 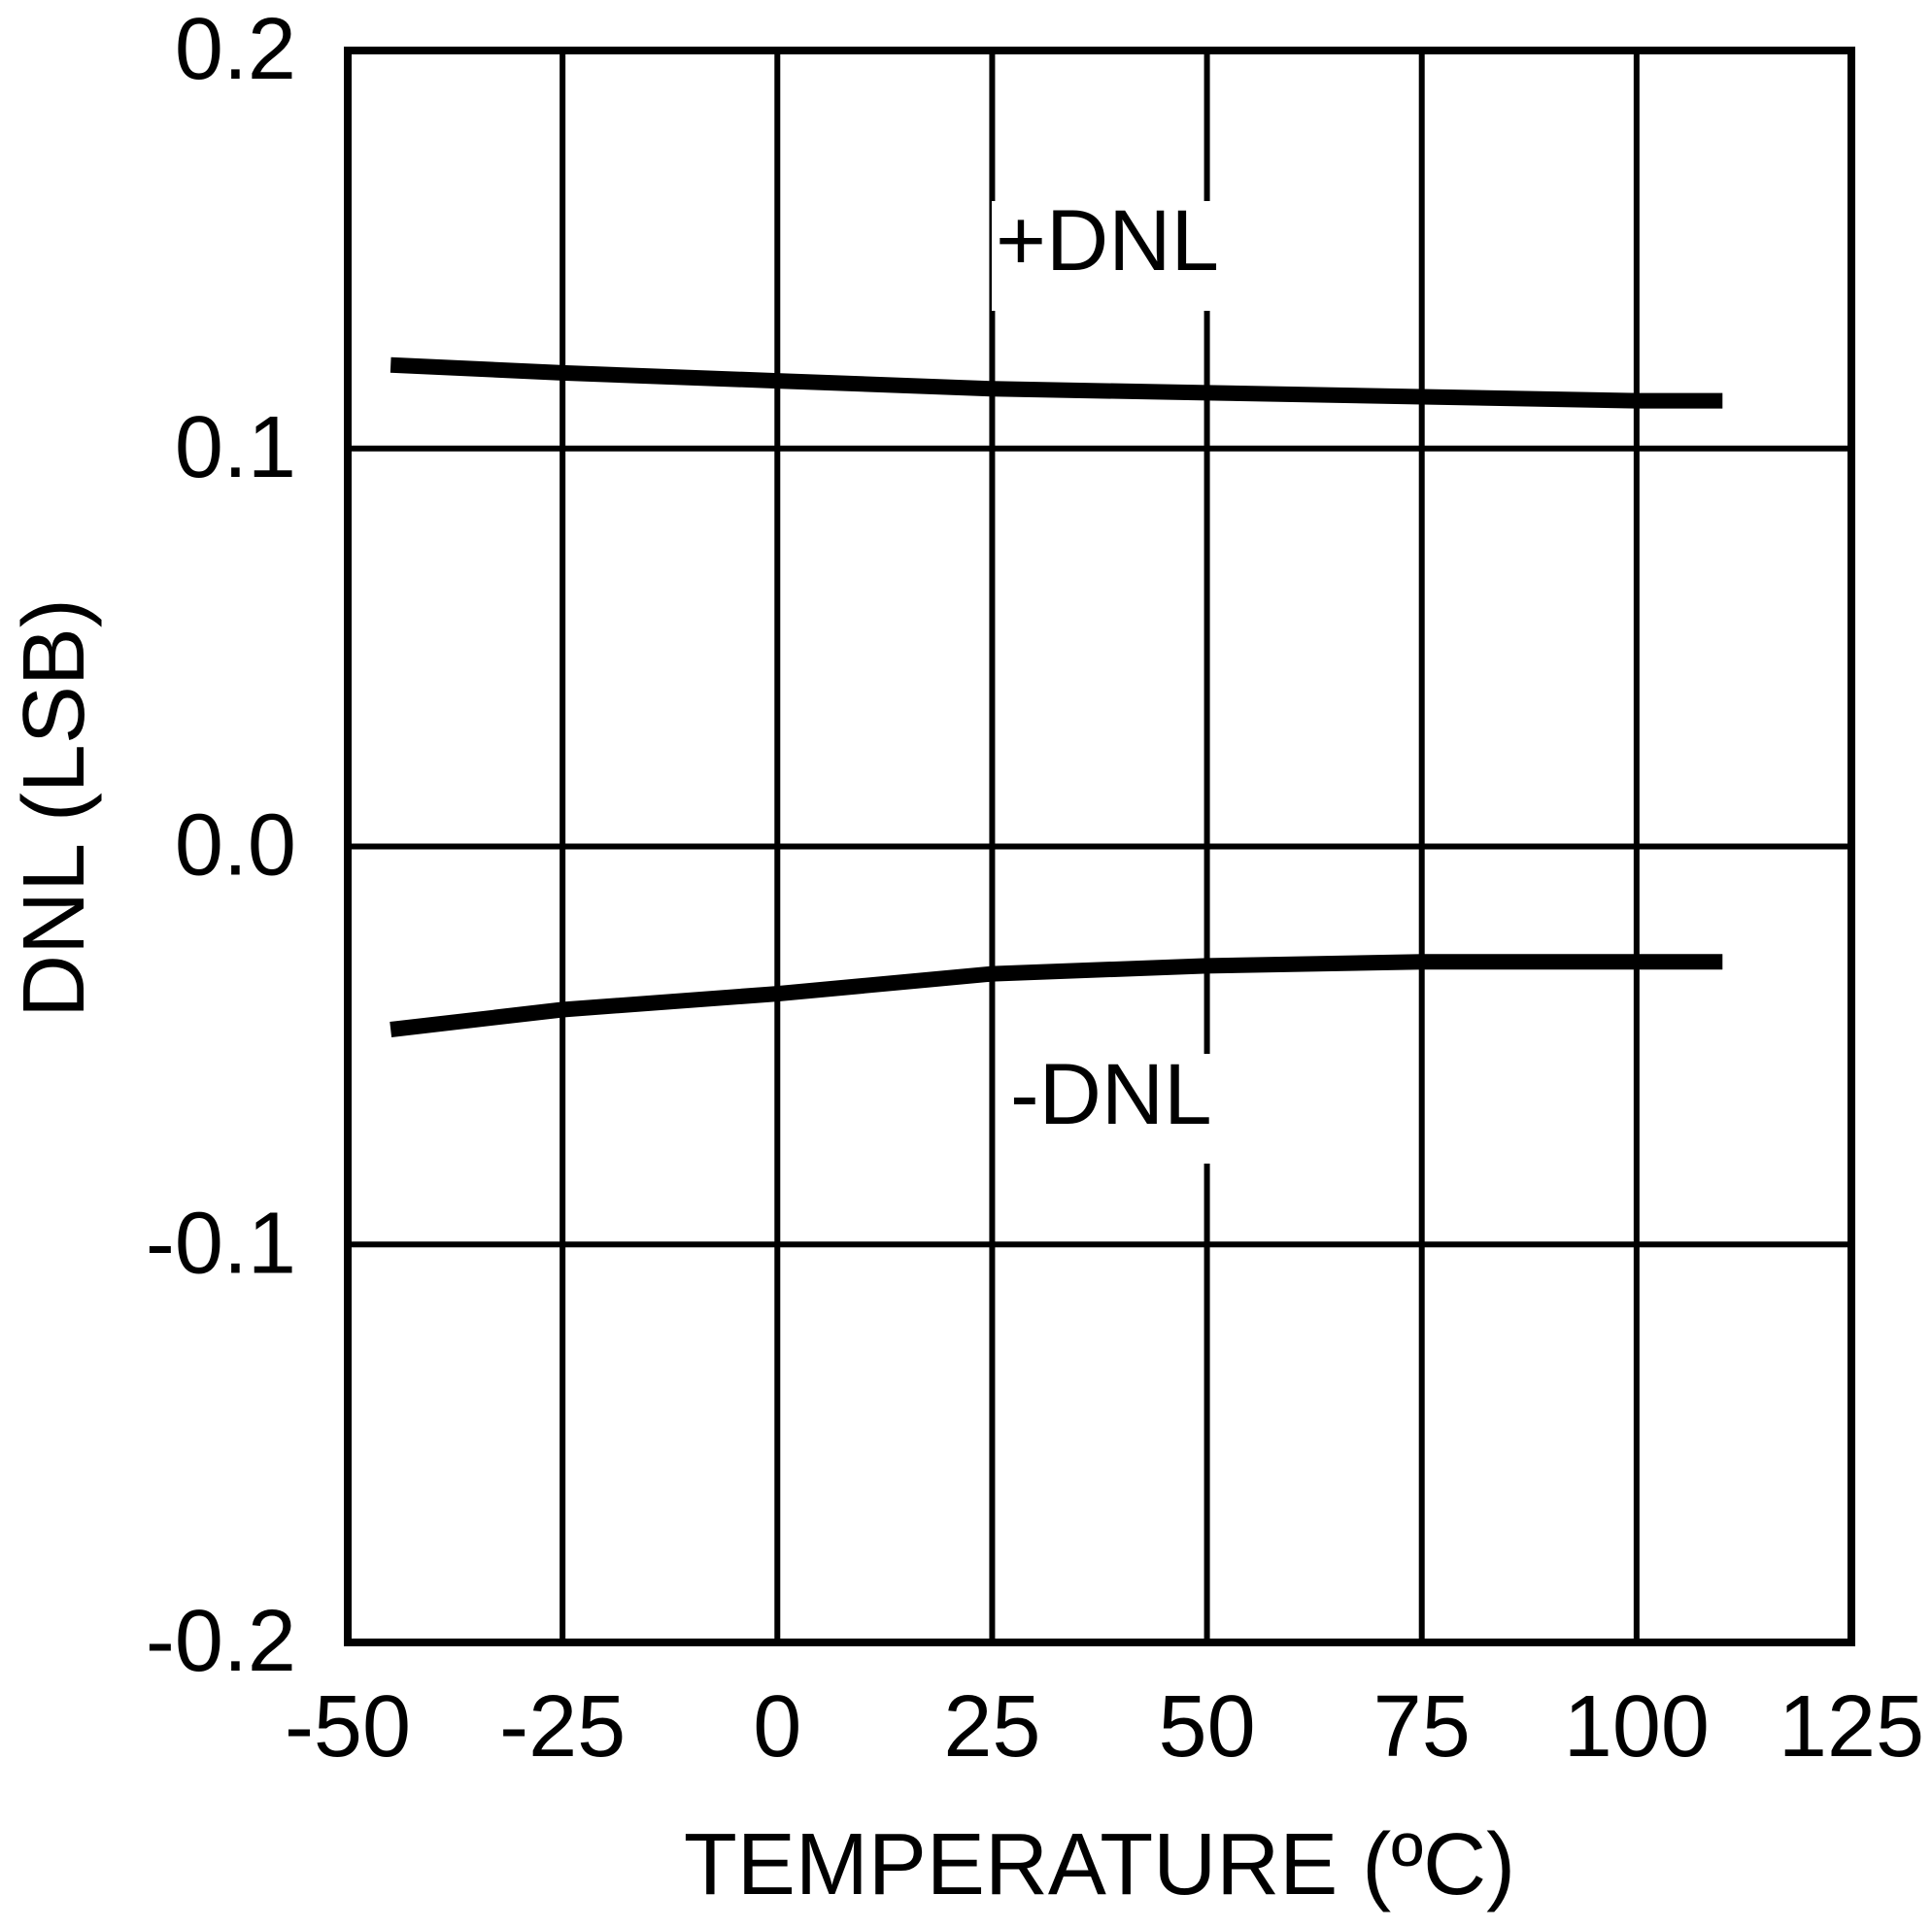 What do you see at coordinates (991, 1727) in the screenshot?
I see `x-tick-label: 25` at bounding box center [991, 1727].